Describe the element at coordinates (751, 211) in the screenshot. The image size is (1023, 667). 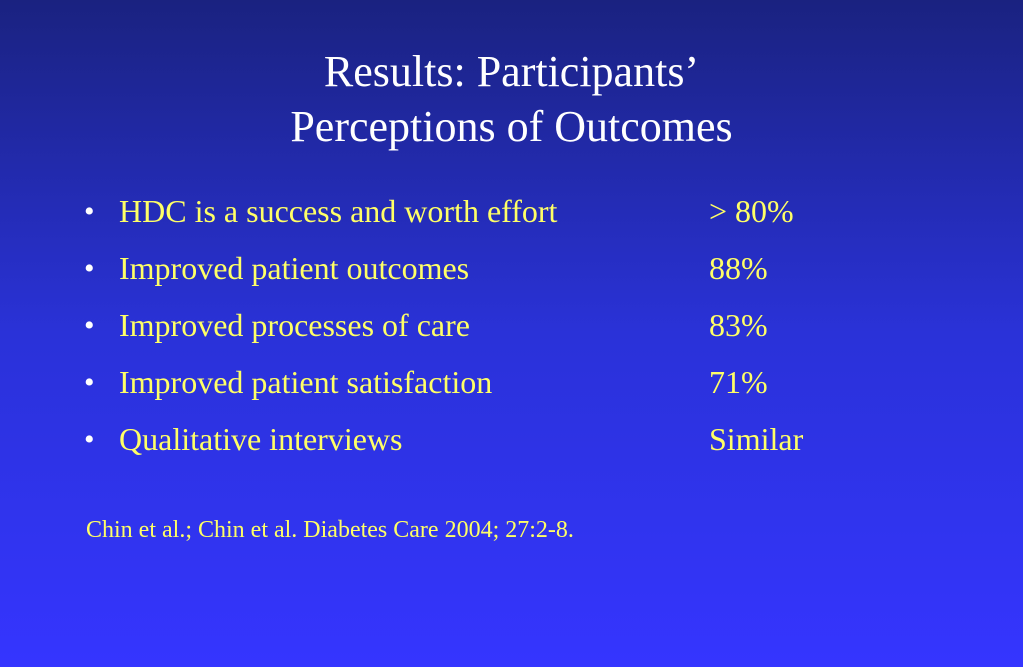
I see `bullet-value: > 80%` at that location.